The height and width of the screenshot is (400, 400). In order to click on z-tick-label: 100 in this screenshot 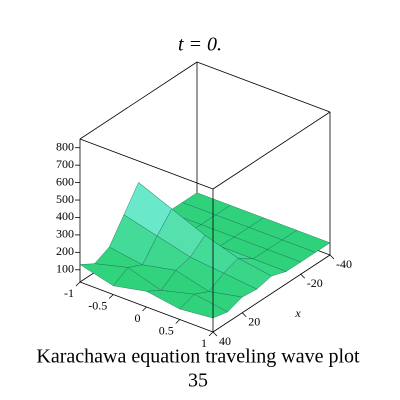, I will do `click(65, 269)`.